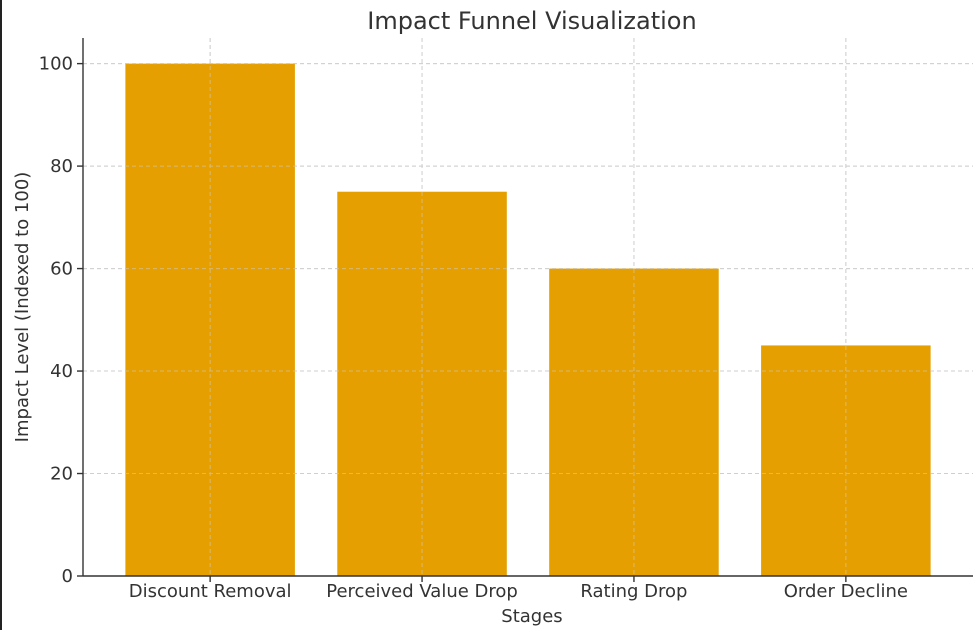  What do you see at coordinates (531, 21) in the screenshot?
I see `chart-title: Impact Funnel Visualization` at bounding box center [531, 21].